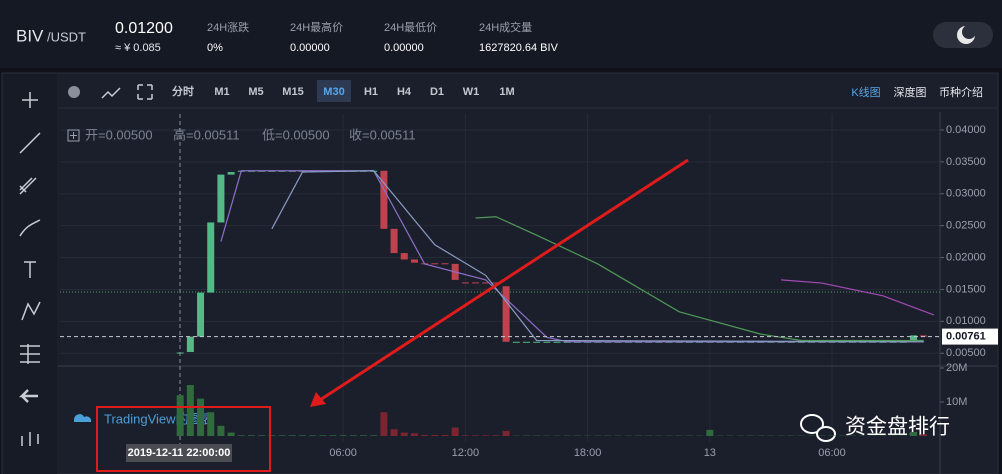 The width and height of the screenshot is (1002, 474). I want to click on tradingview-logo, so click(83, 418).